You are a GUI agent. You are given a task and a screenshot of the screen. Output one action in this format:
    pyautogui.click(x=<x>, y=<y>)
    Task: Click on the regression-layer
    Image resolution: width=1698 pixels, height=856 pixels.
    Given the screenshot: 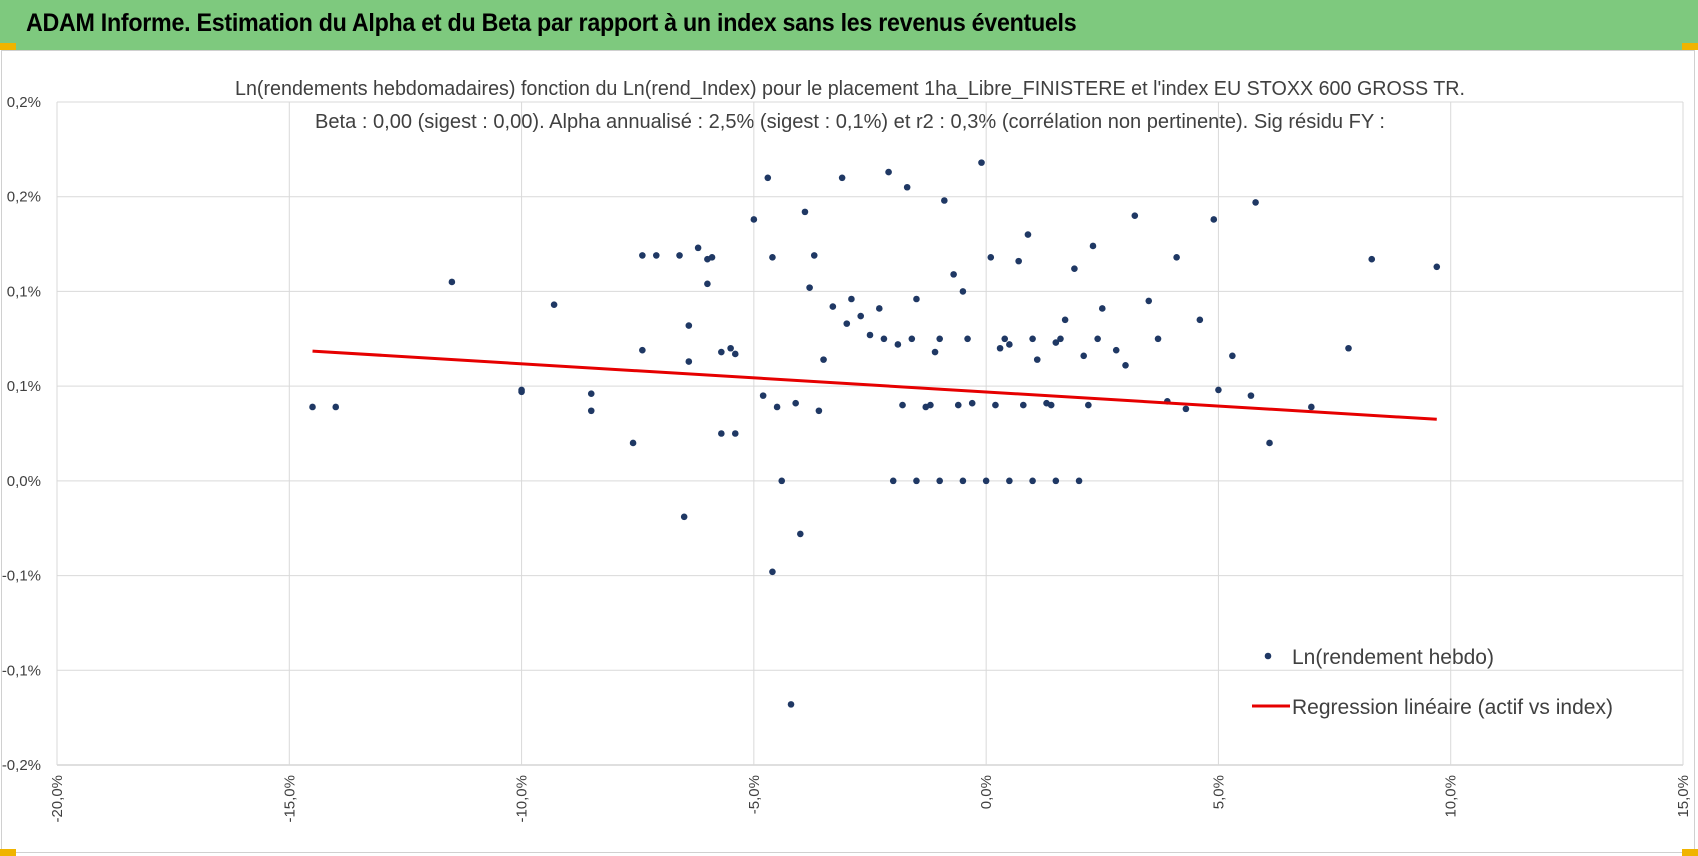 What is the action you would take?
    pyautogui.click(x=874, y=385)
    